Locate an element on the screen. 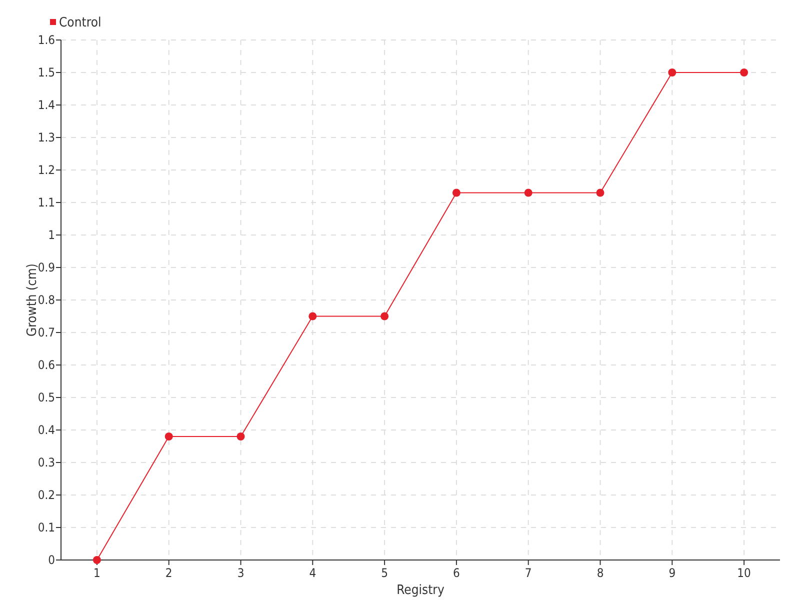 Image resolution: width=800 pixels, height=600 pixels. x-tick-label: 10 is located at coordinates (744, 573).